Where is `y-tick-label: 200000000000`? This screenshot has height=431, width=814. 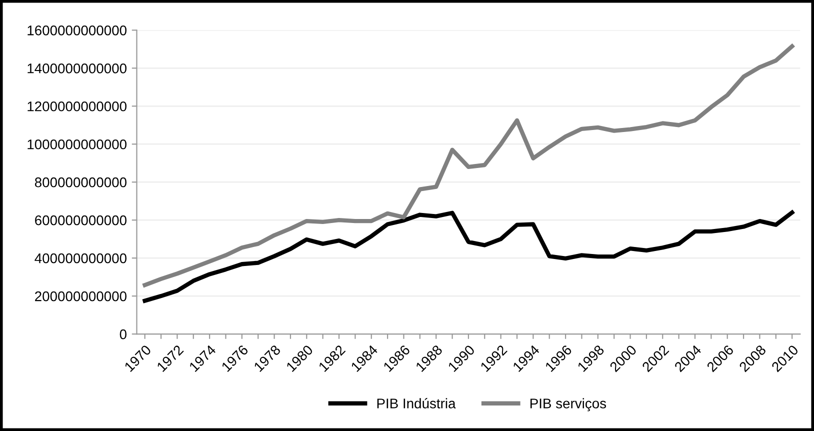
y-tick-label: 200000000000 is located at coordinates (80, 296).